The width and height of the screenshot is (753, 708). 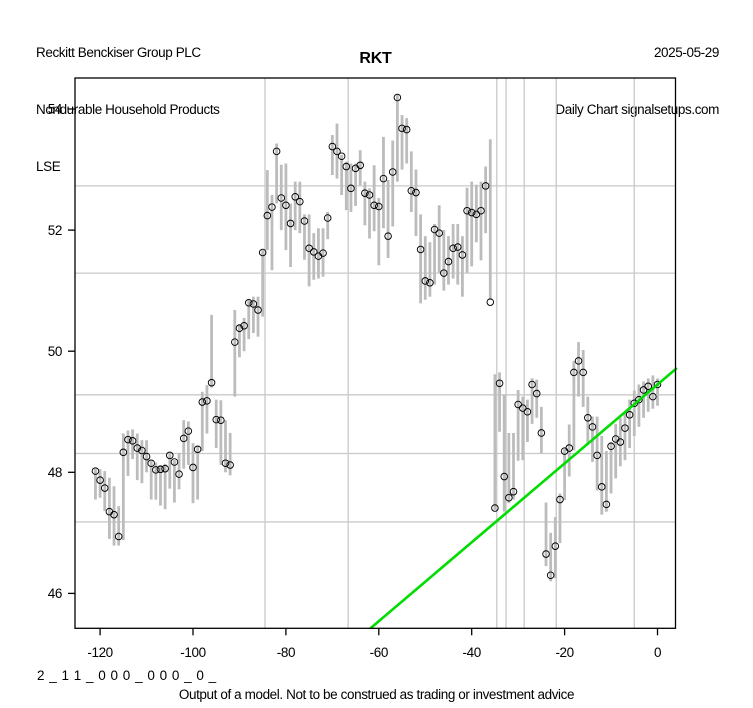 I want to click on page-title: RKT, so click(x=375, y=58).